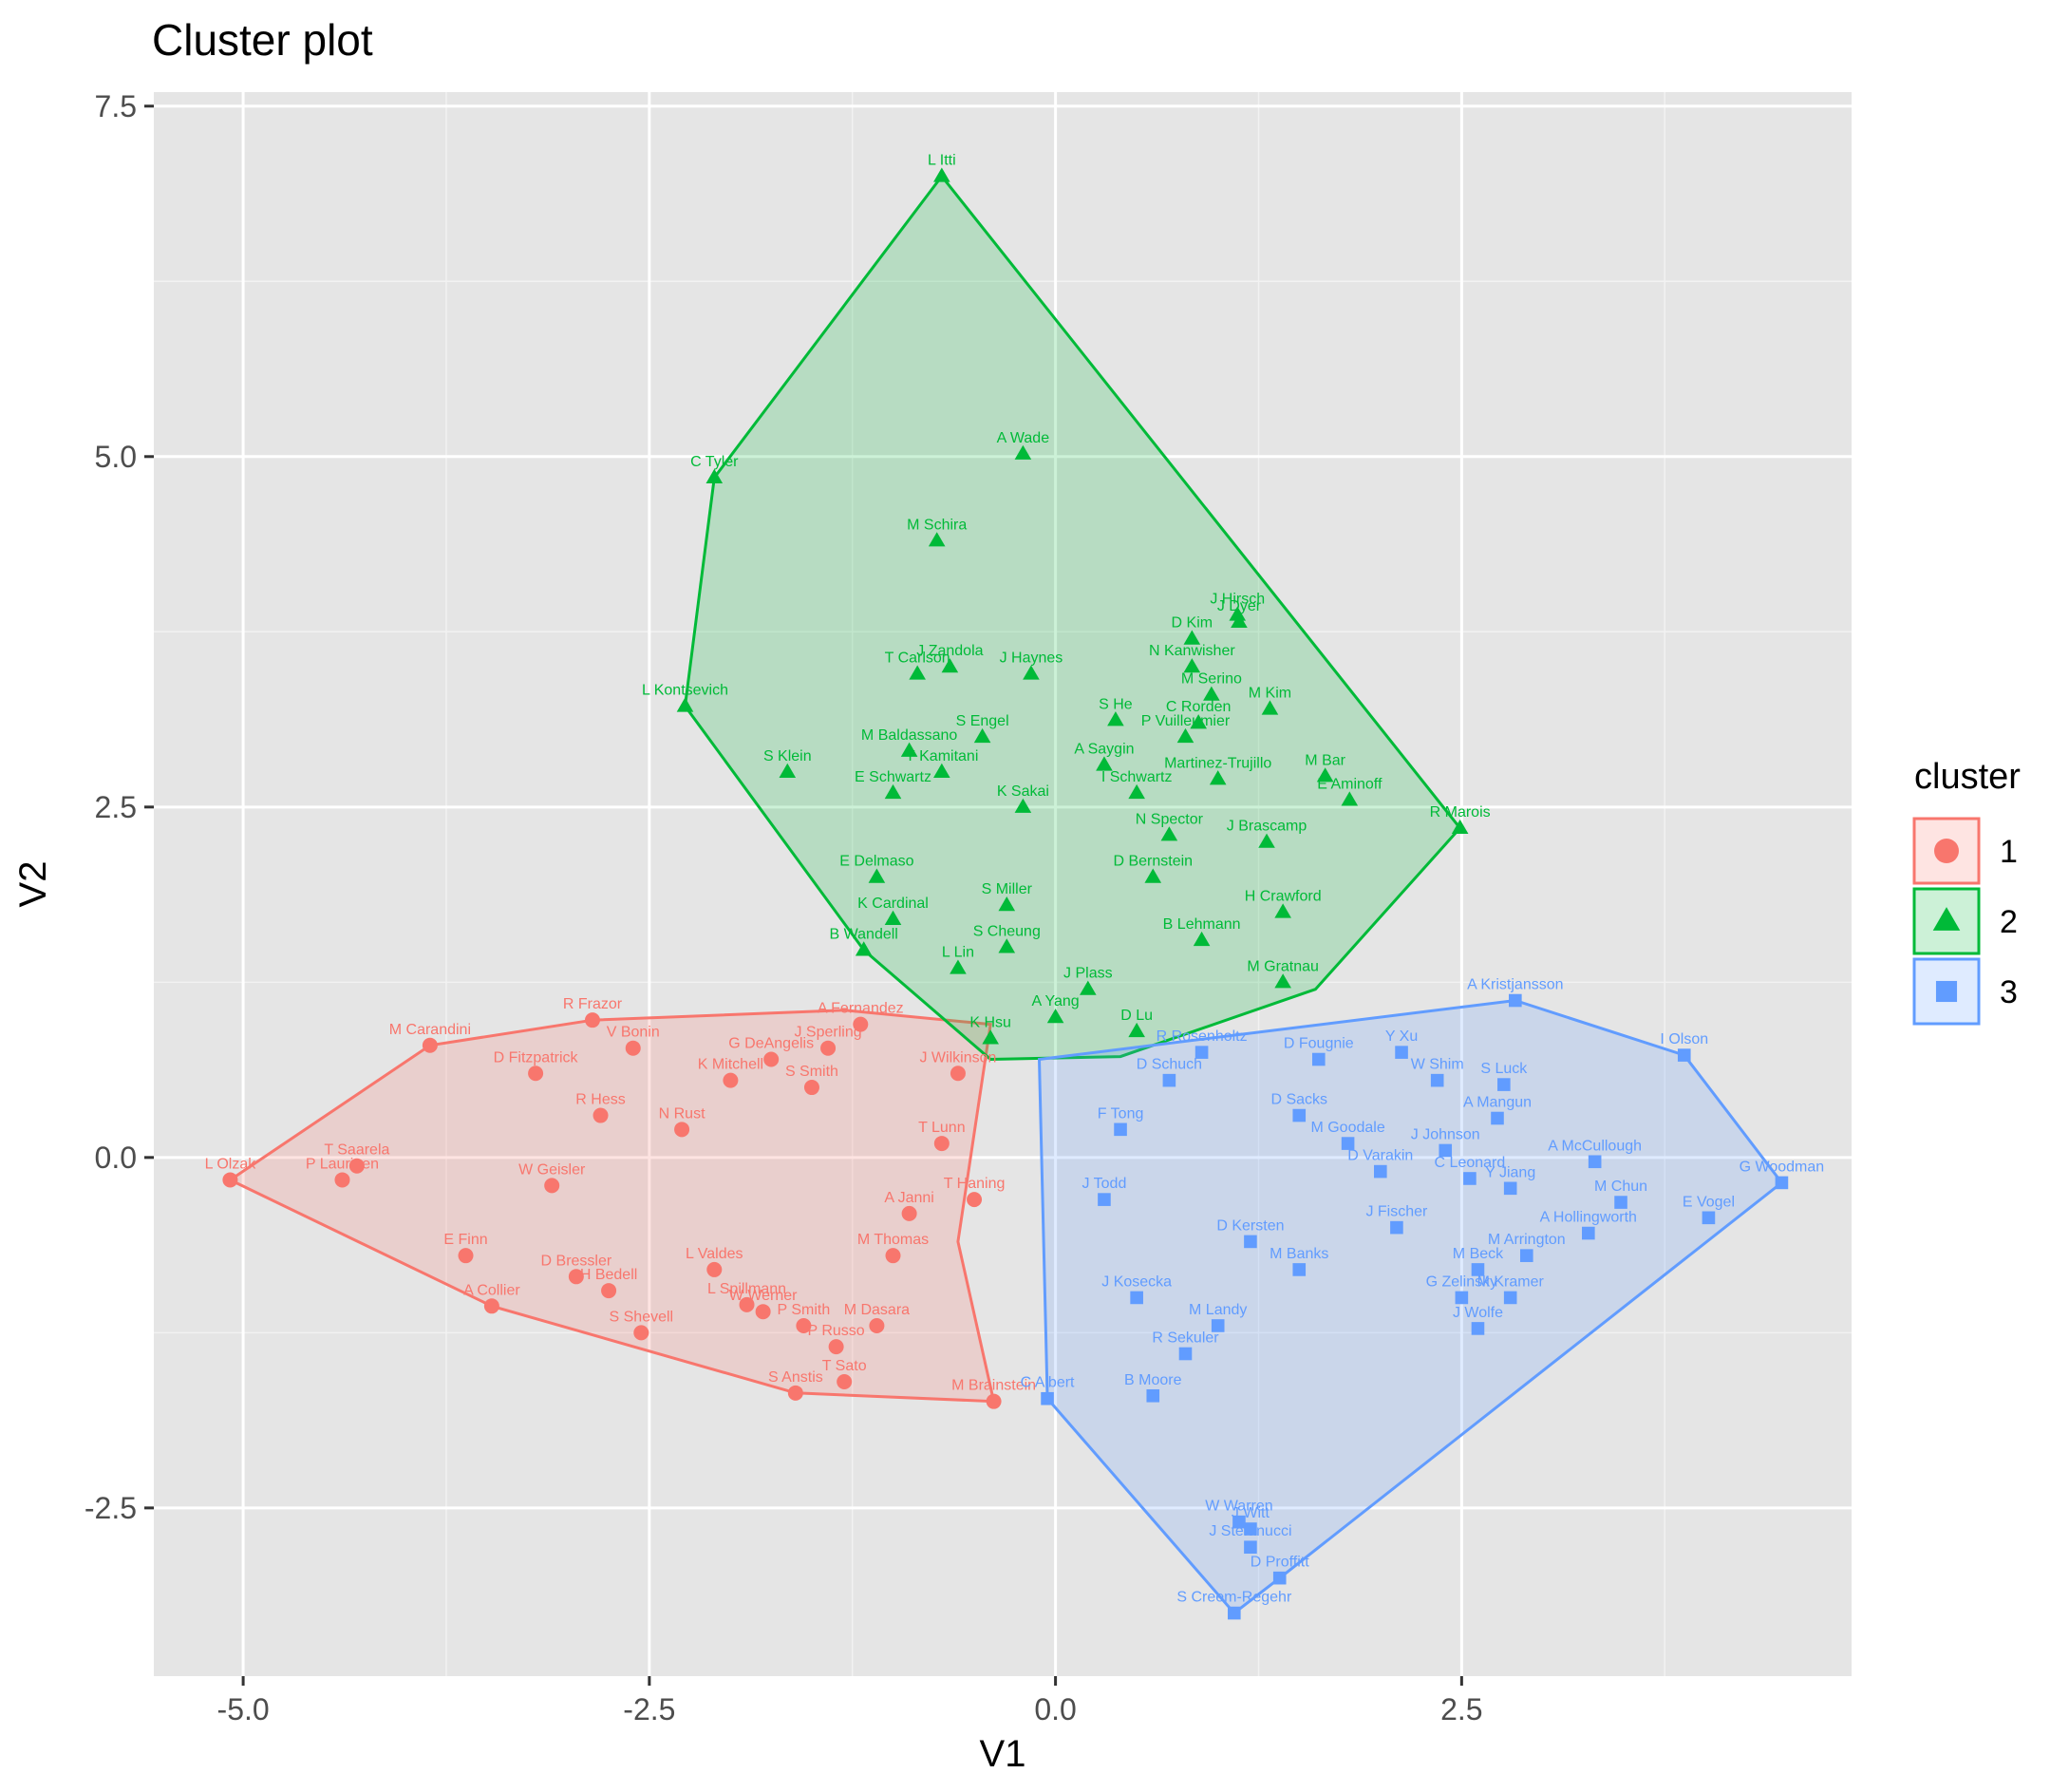 Image resolution: width=2069 pixels, height=1792 pixels. What do you see at coordinates (1349, 784) in the screenshot?
I see `cluster-2-point-label: E Aminoff` at bounding box center [1349, 784].